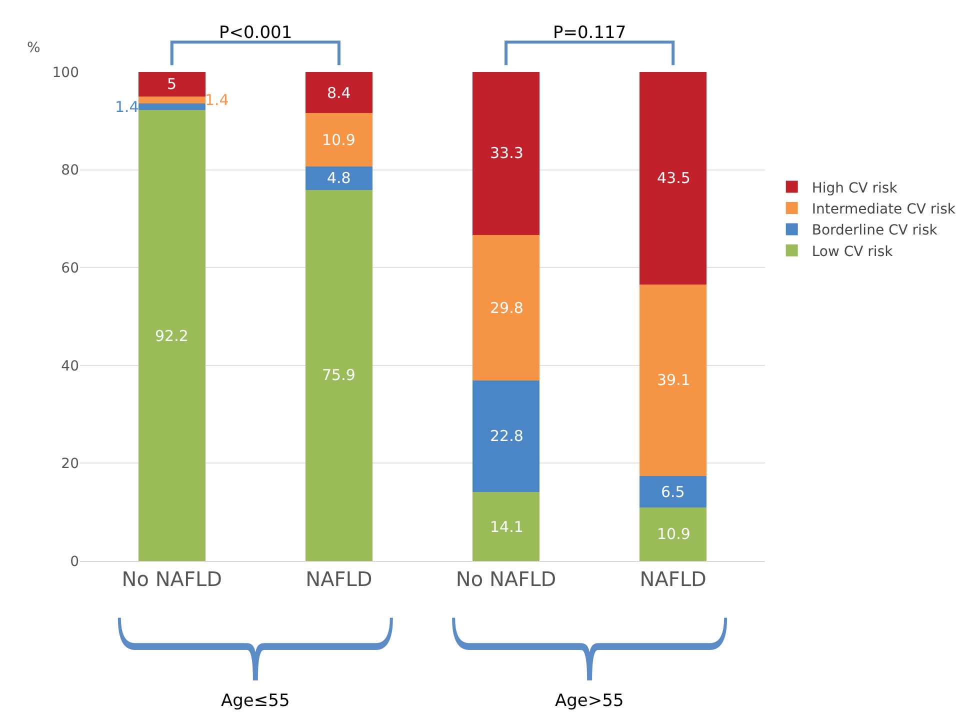 This screenshot has height=718, width=974. What do you see at coordinates (589, 33) in the screenshot?
I see `text: P=0.117` at bounding box center [589, 33].